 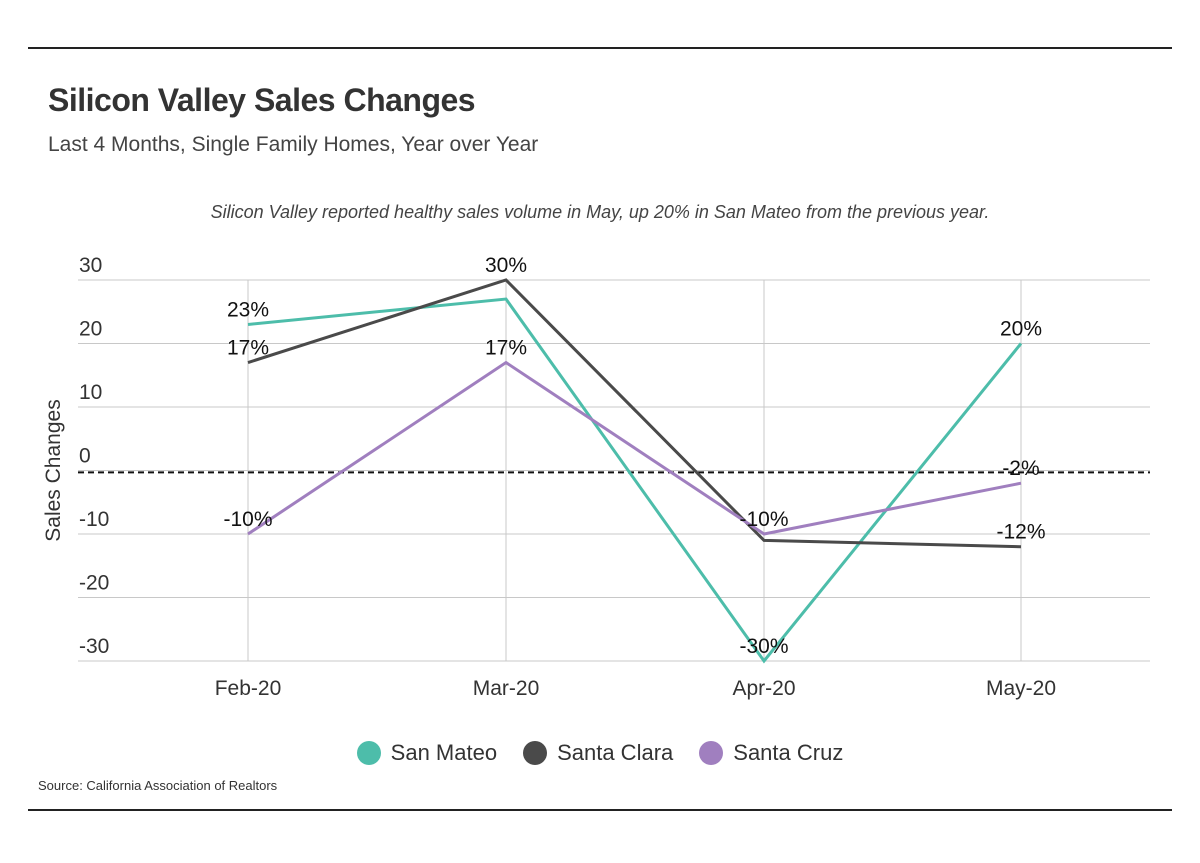 What do you see at coordinates (94, 583) in the screenshot?
I see `y-tick-label: -20` at bounding box center [94, 583].